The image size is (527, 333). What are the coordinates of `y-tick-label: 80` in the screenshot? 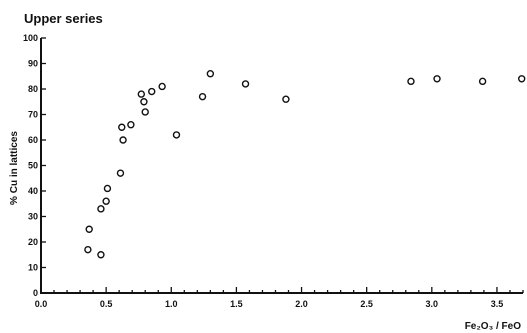 It's located at (33, 89).